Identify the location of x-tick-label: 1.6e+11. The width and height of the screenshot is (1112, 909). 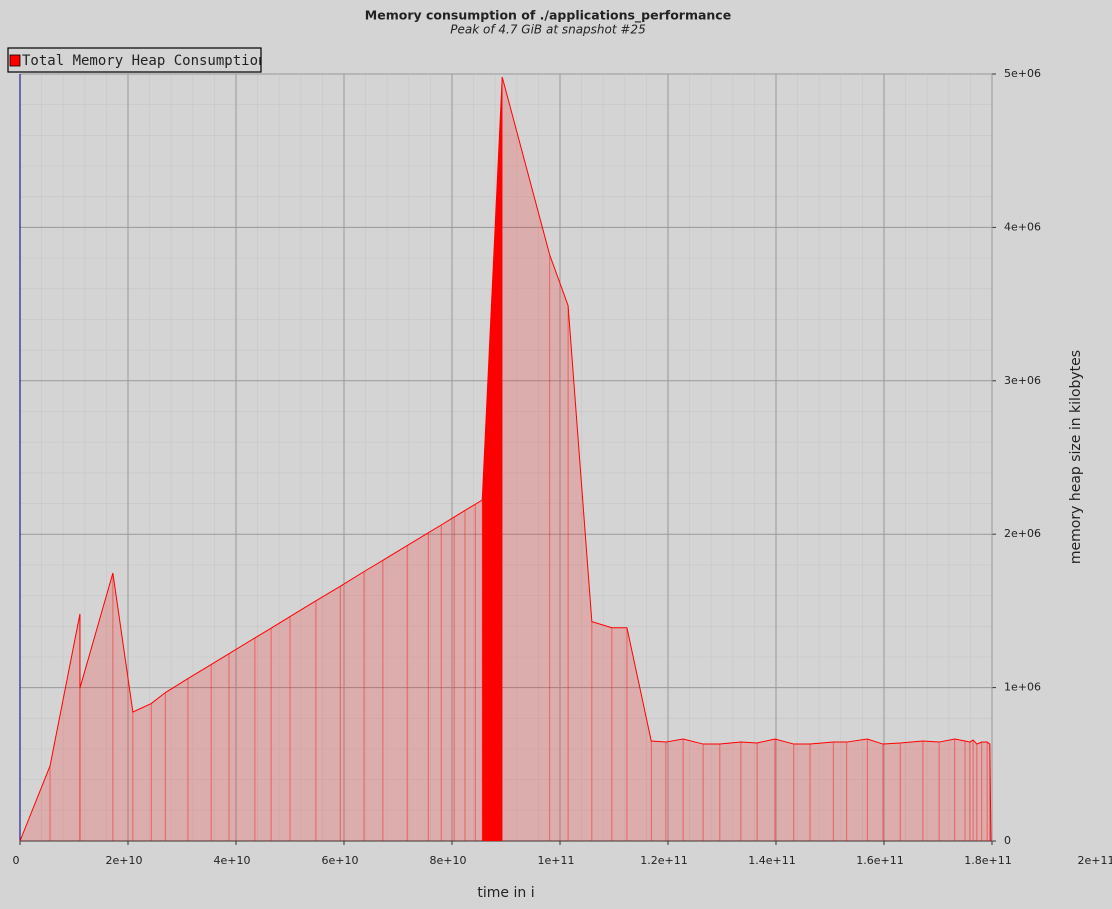
(879, 860).